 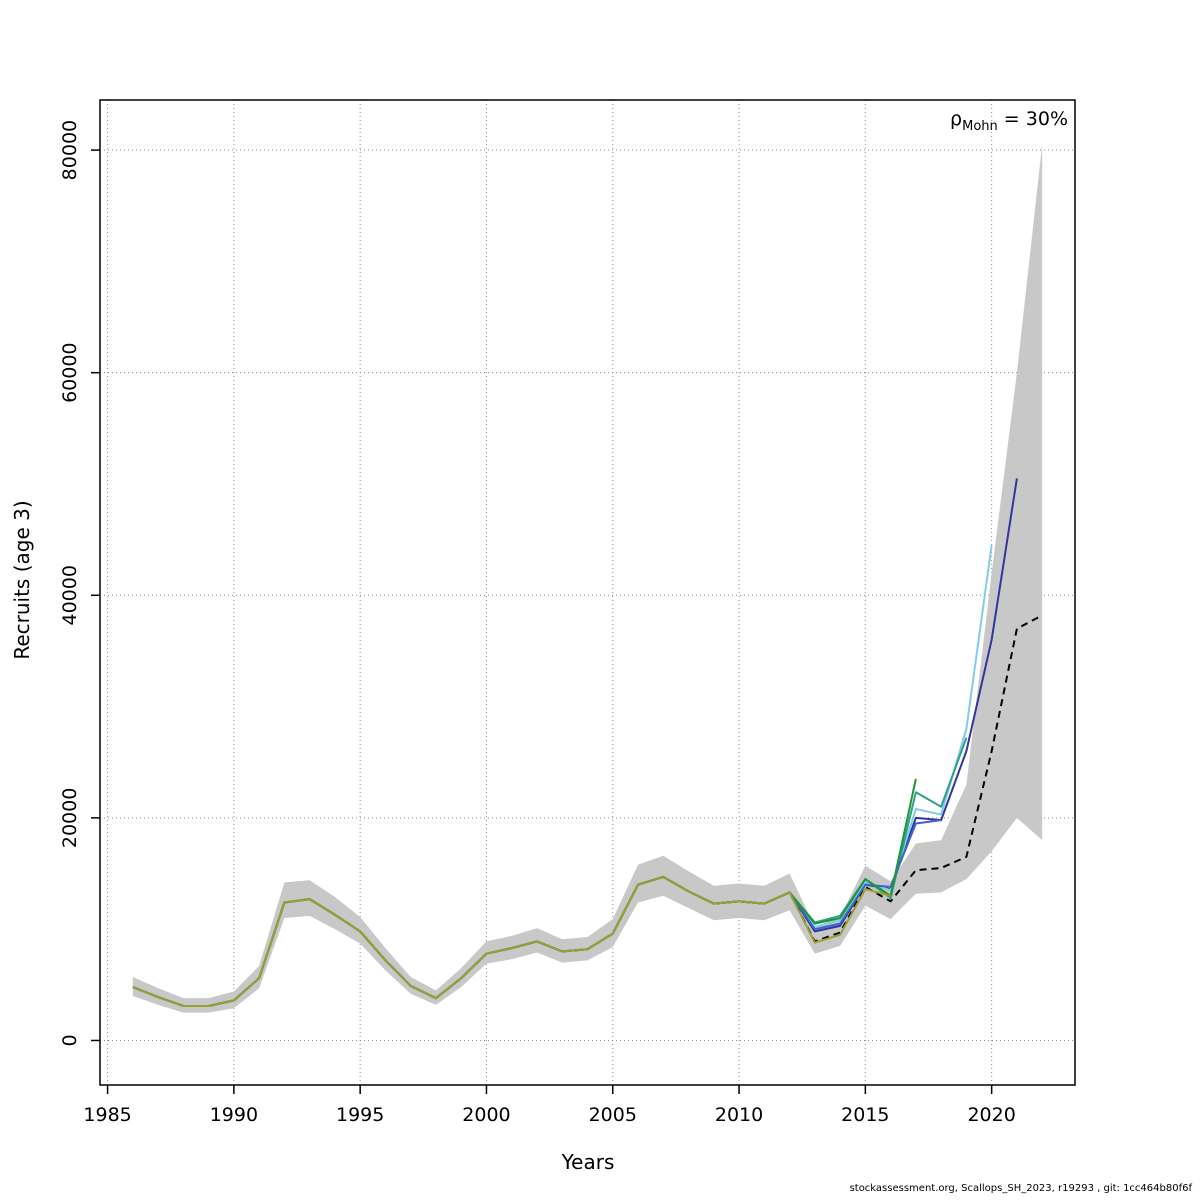 What do you see at coordinates (991, 1115) in the screenshot?
I see `x-tick-label: 2020` at bounding box center [991, 1115].